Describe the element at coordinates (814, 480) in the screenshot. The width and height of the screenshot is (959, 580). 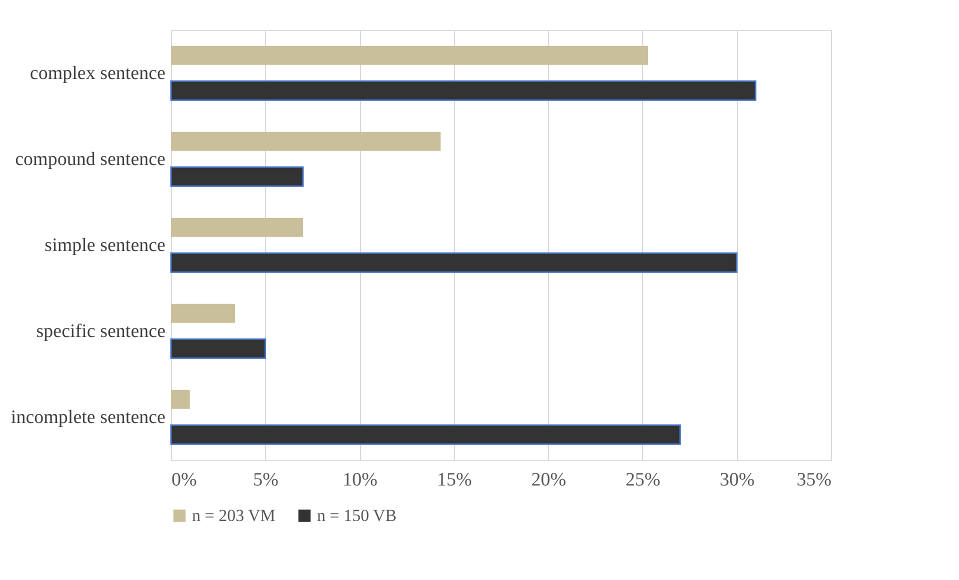
I see `x-tick-label: 35%` at that location.